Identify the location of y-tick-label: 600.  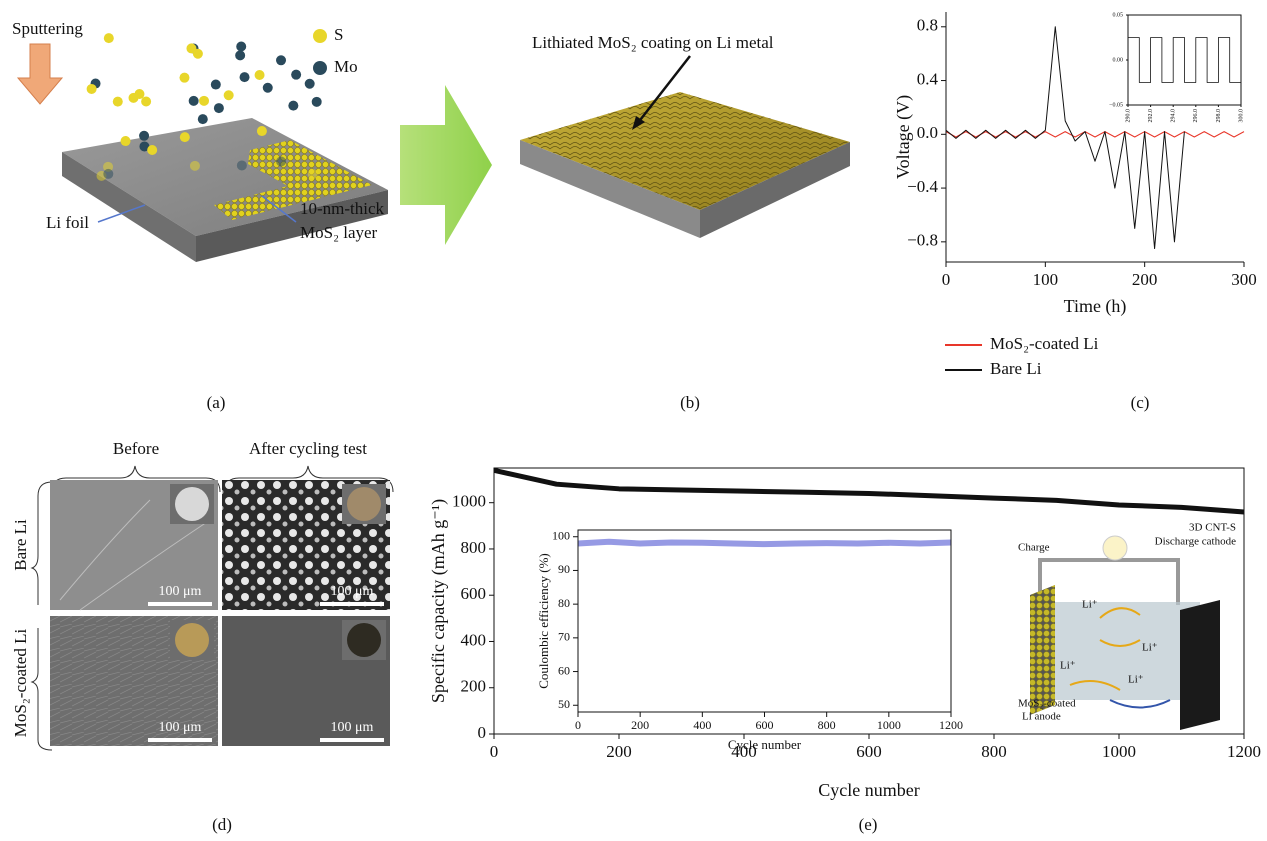
(474, 593).